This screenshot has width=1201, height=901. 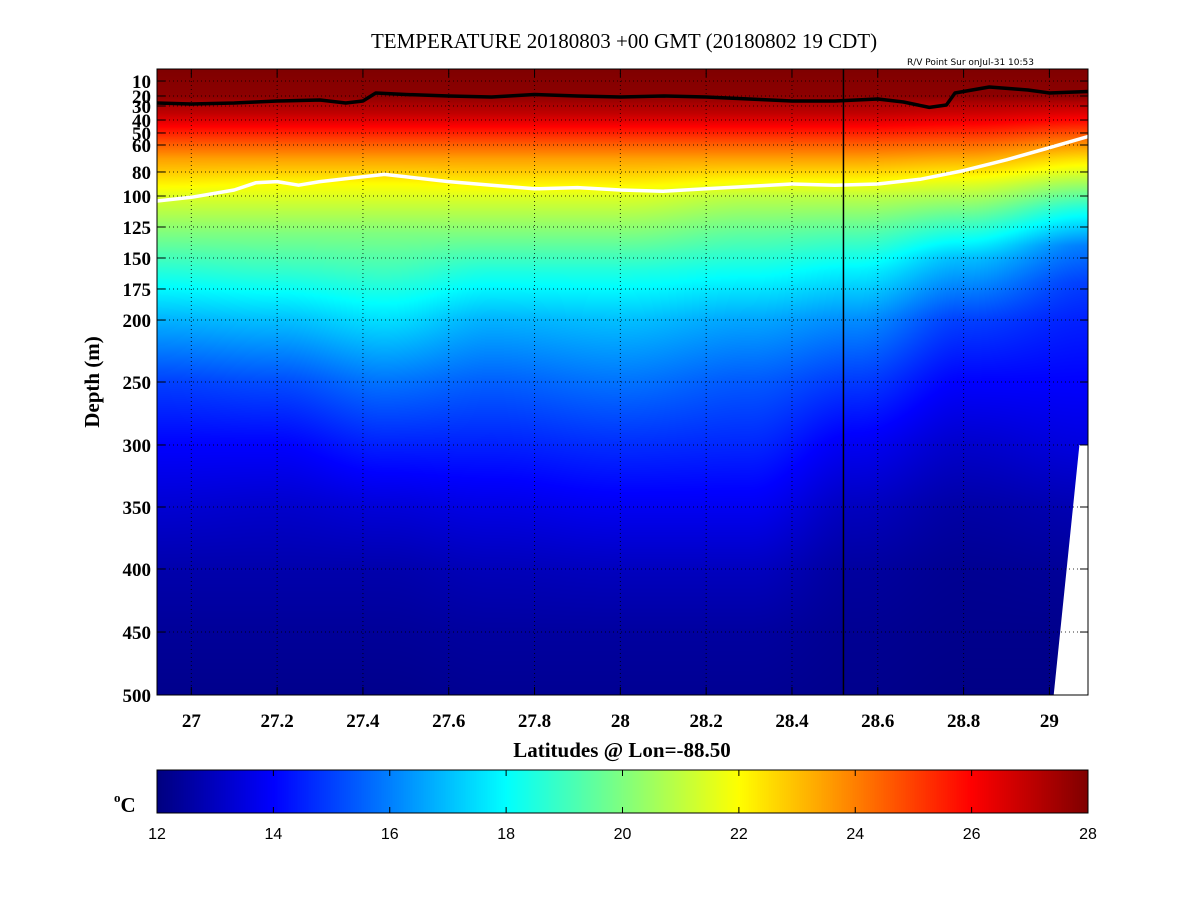 I want to click on x-tick-label: 28.2, so click(x=706, y=721).